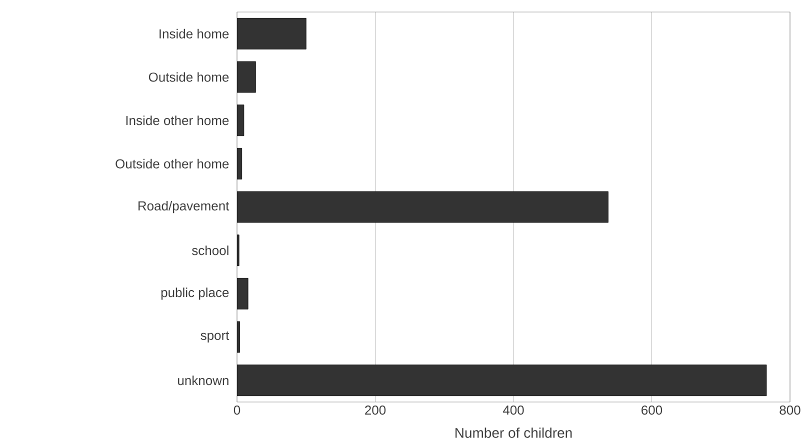  What do you see at coordinates (177, 121) in the screenshot?
I see `y-tick-label: Inside other home` at bounding box center [177, 121].